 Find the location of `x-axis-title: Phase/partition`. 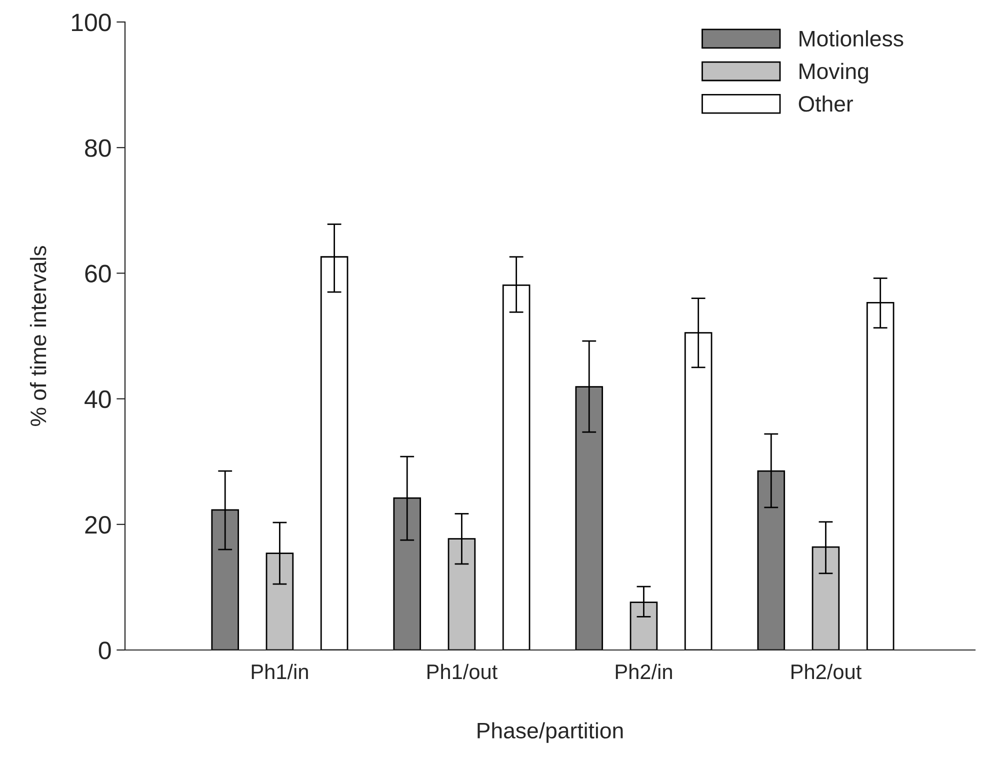

x-axis-title: Phase/partition is located at coordinates (550, 732).